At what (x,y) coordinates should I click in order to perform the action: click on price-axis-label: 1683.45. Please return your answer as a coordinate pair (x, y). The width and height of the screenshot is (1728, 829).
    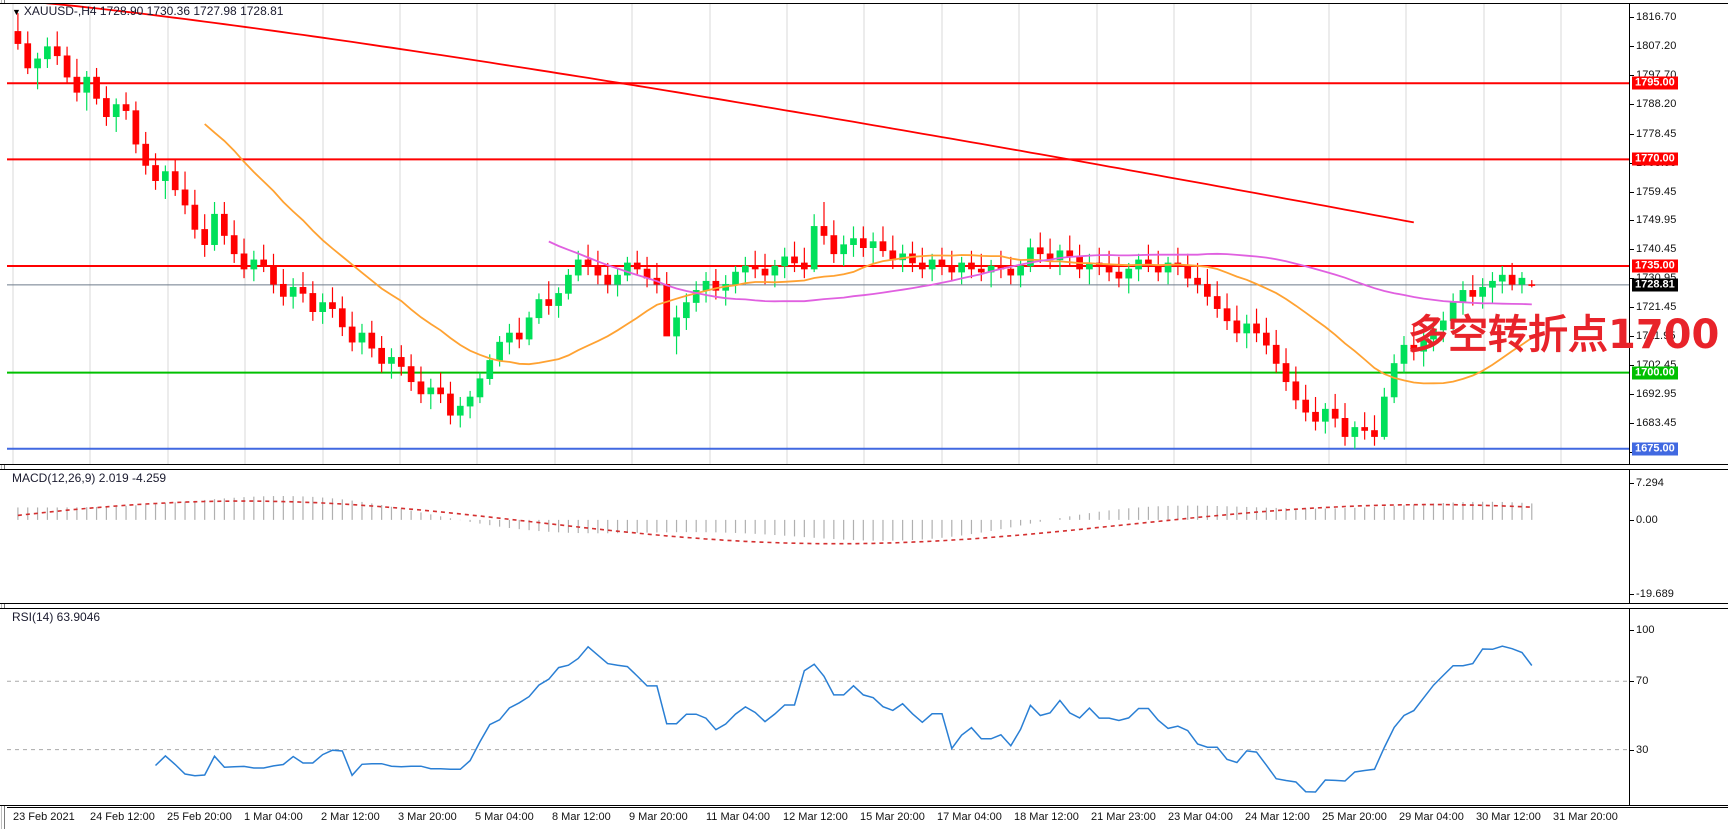
    Looking at the image, I should click on (1656, 423).